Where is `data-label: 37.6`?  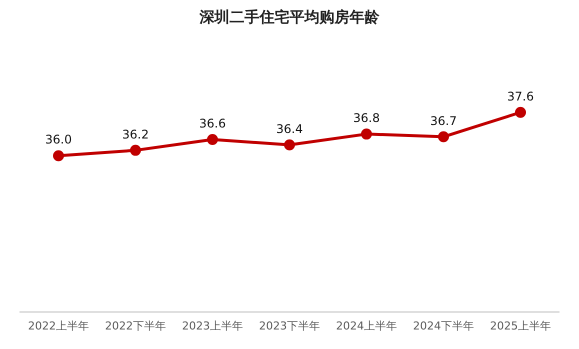 data-label: 37.6 is located at coordinates (520, 96).